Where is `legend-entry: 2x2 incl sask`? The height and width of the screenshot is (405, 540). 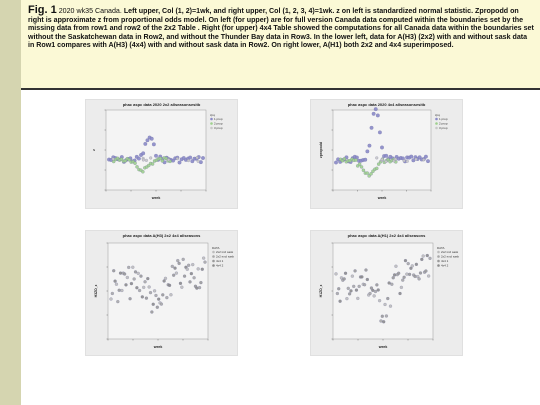
legend-entry: 2x2 incl sask is located at coordinates (225, 252).